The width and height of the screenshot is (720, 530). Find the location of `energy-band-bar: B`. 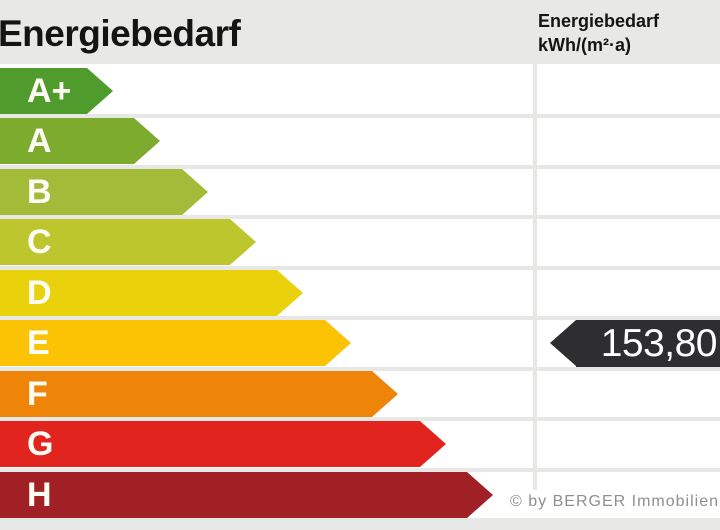

energy-band-bar: B is located at coordinates (91, 192).